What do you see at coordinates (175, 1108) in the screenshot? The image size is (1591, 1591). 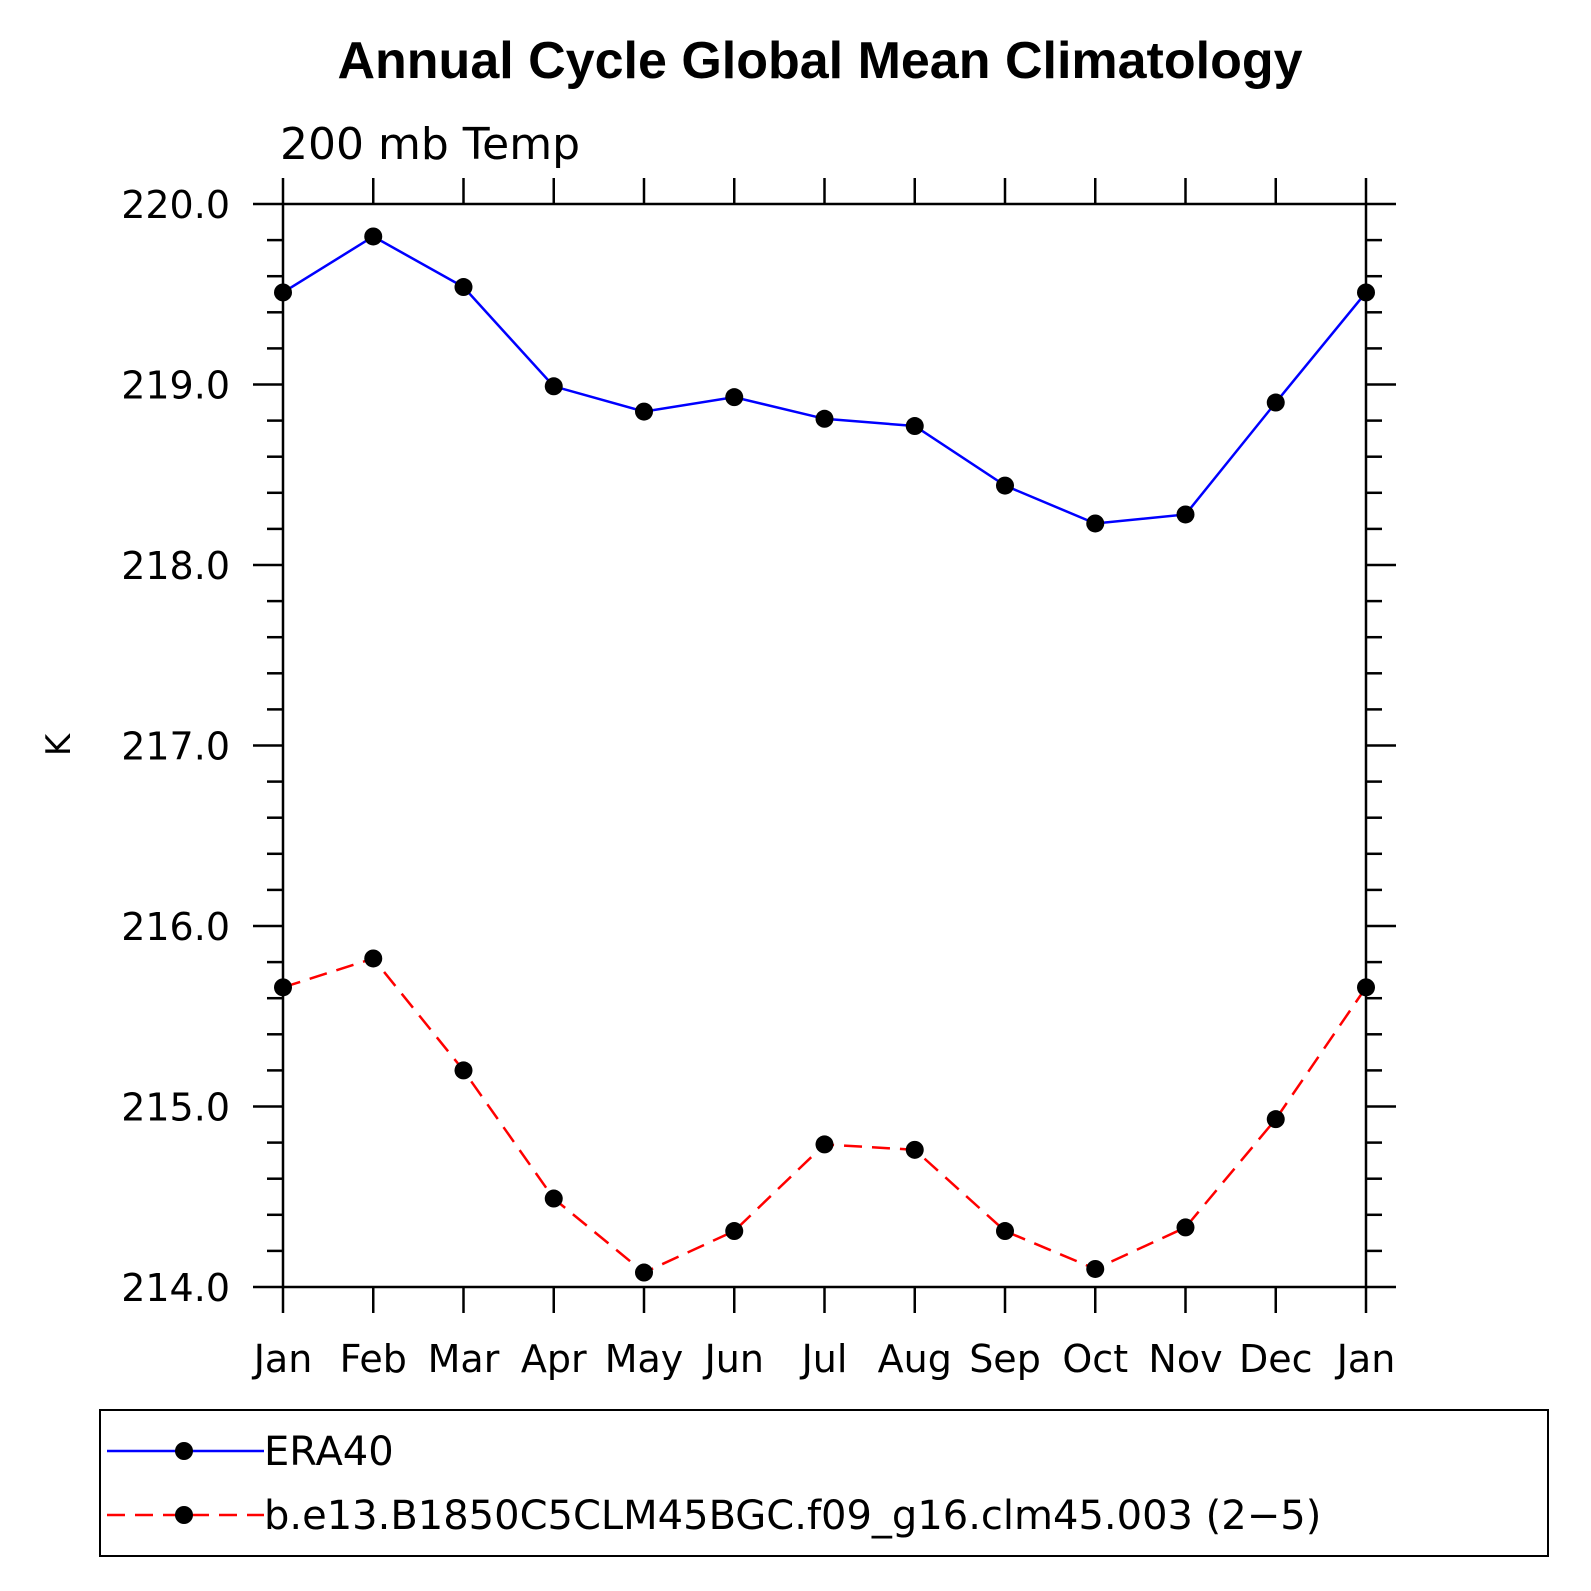 I see `y-tick-label: 215.0` at bounding box center [175, 1108].